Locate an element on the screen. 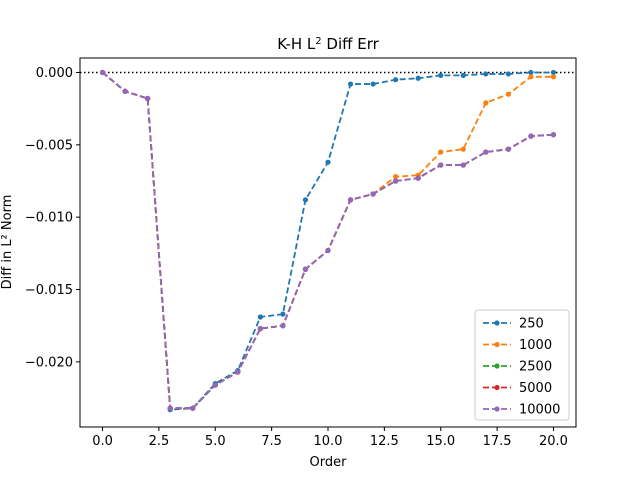 The image size is (640, 480). y-tick-label: 0.000 is located at coordinates (54, 73).